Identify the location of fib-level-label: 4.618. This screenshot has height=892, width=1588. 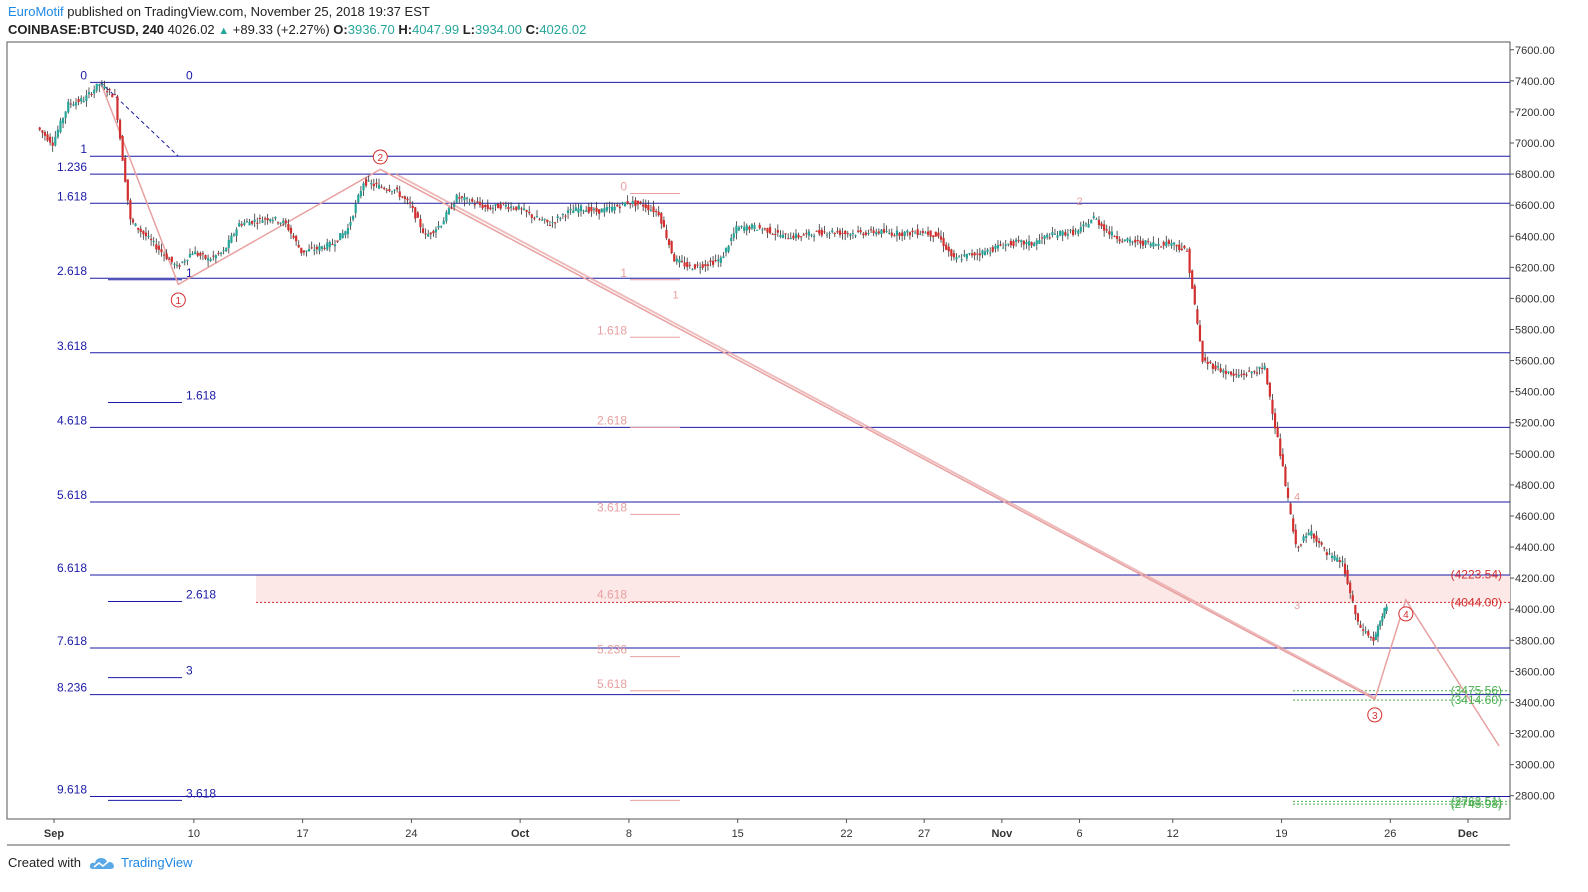
(72, 420).